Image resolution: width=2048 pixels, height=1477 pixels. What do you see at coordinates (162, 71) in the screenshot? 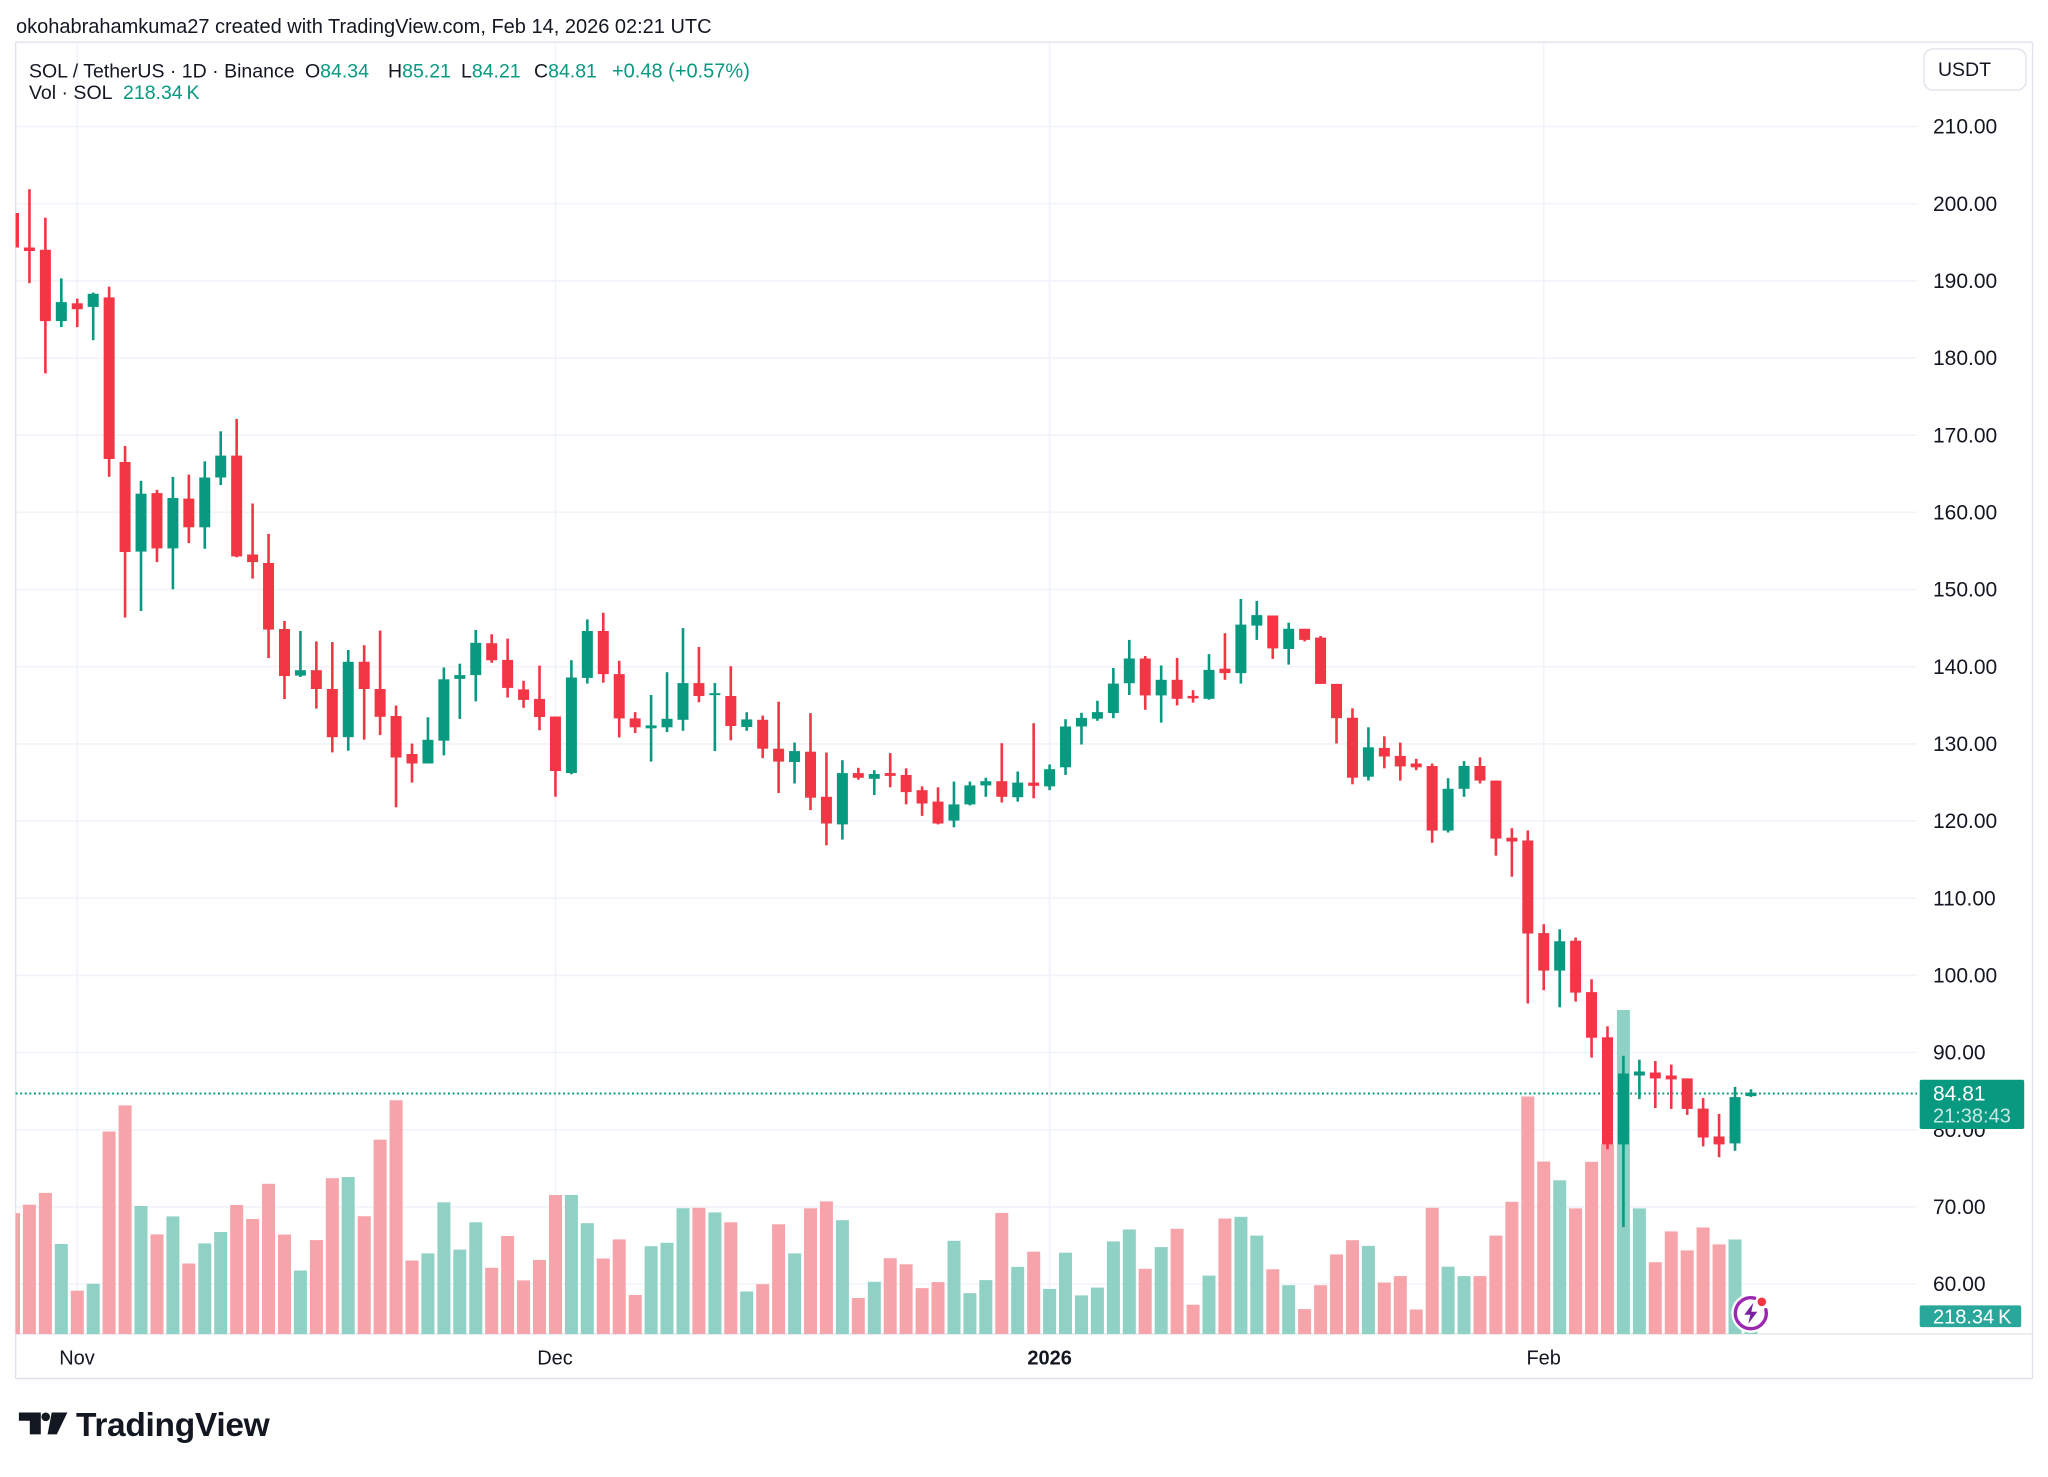
I see `svg-text: SOL / TetherUS · 1D · Binance` at bounding box center [162, 71].